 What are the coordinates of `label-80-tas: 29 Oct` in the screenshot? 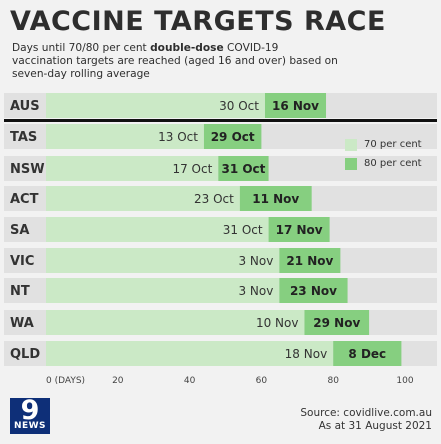 It's located at (233, 137).